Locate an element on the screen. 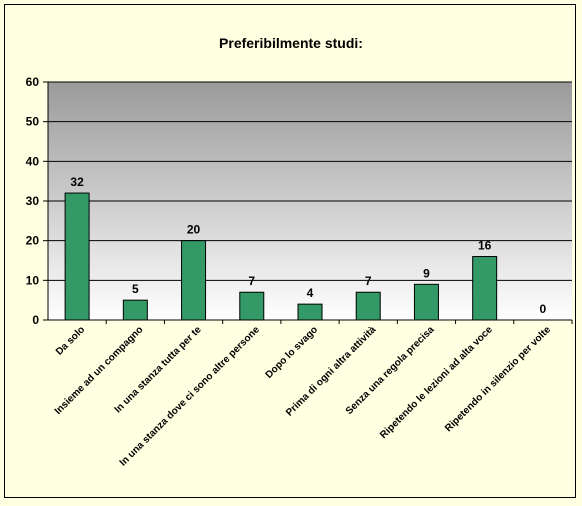 The image size is (582, 506). data-label: 5 is located at coordinates (135, 289).